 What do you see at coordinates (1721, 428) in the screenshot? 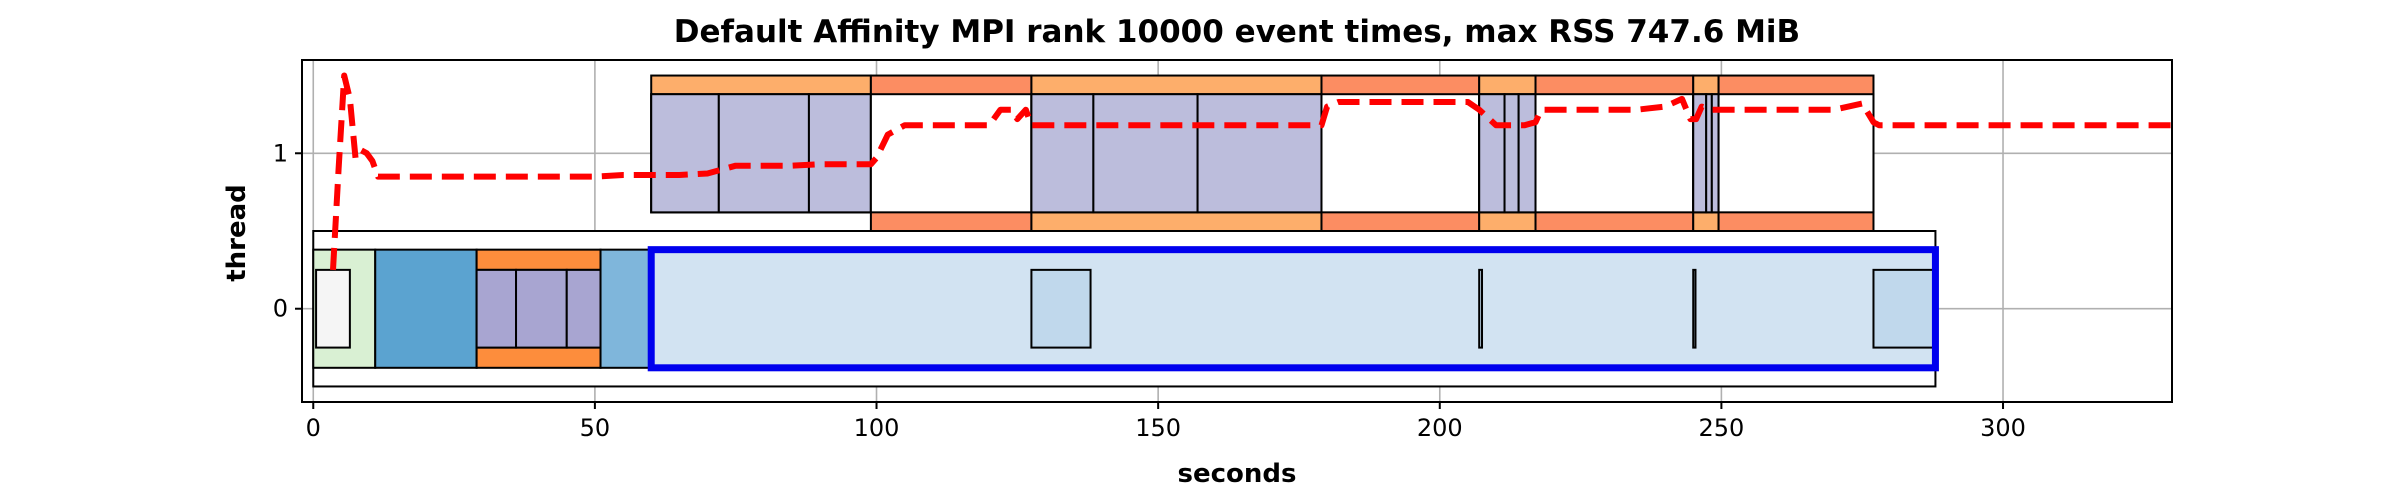
I see `x-tick-label: 250` at bounding box center [1721, 428].